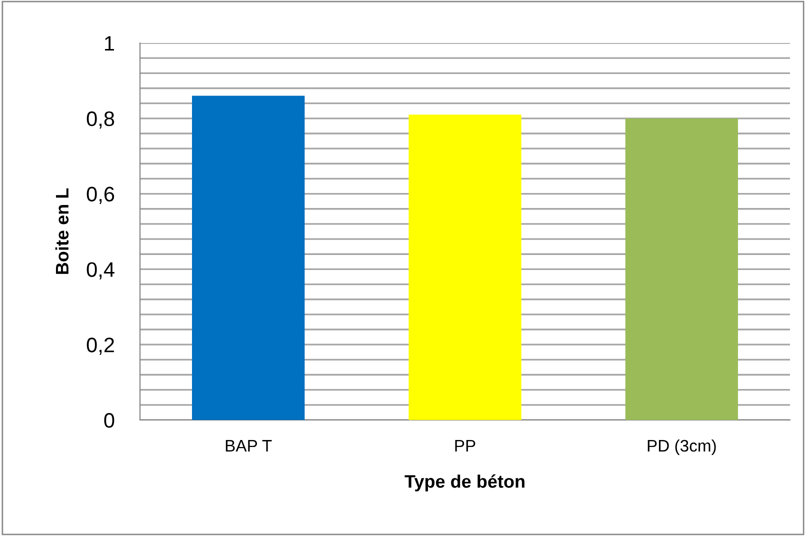  Describe the element at coordinates (62, 231) in the screenshot. I see `y-axis-title: Boite en L` at that location.